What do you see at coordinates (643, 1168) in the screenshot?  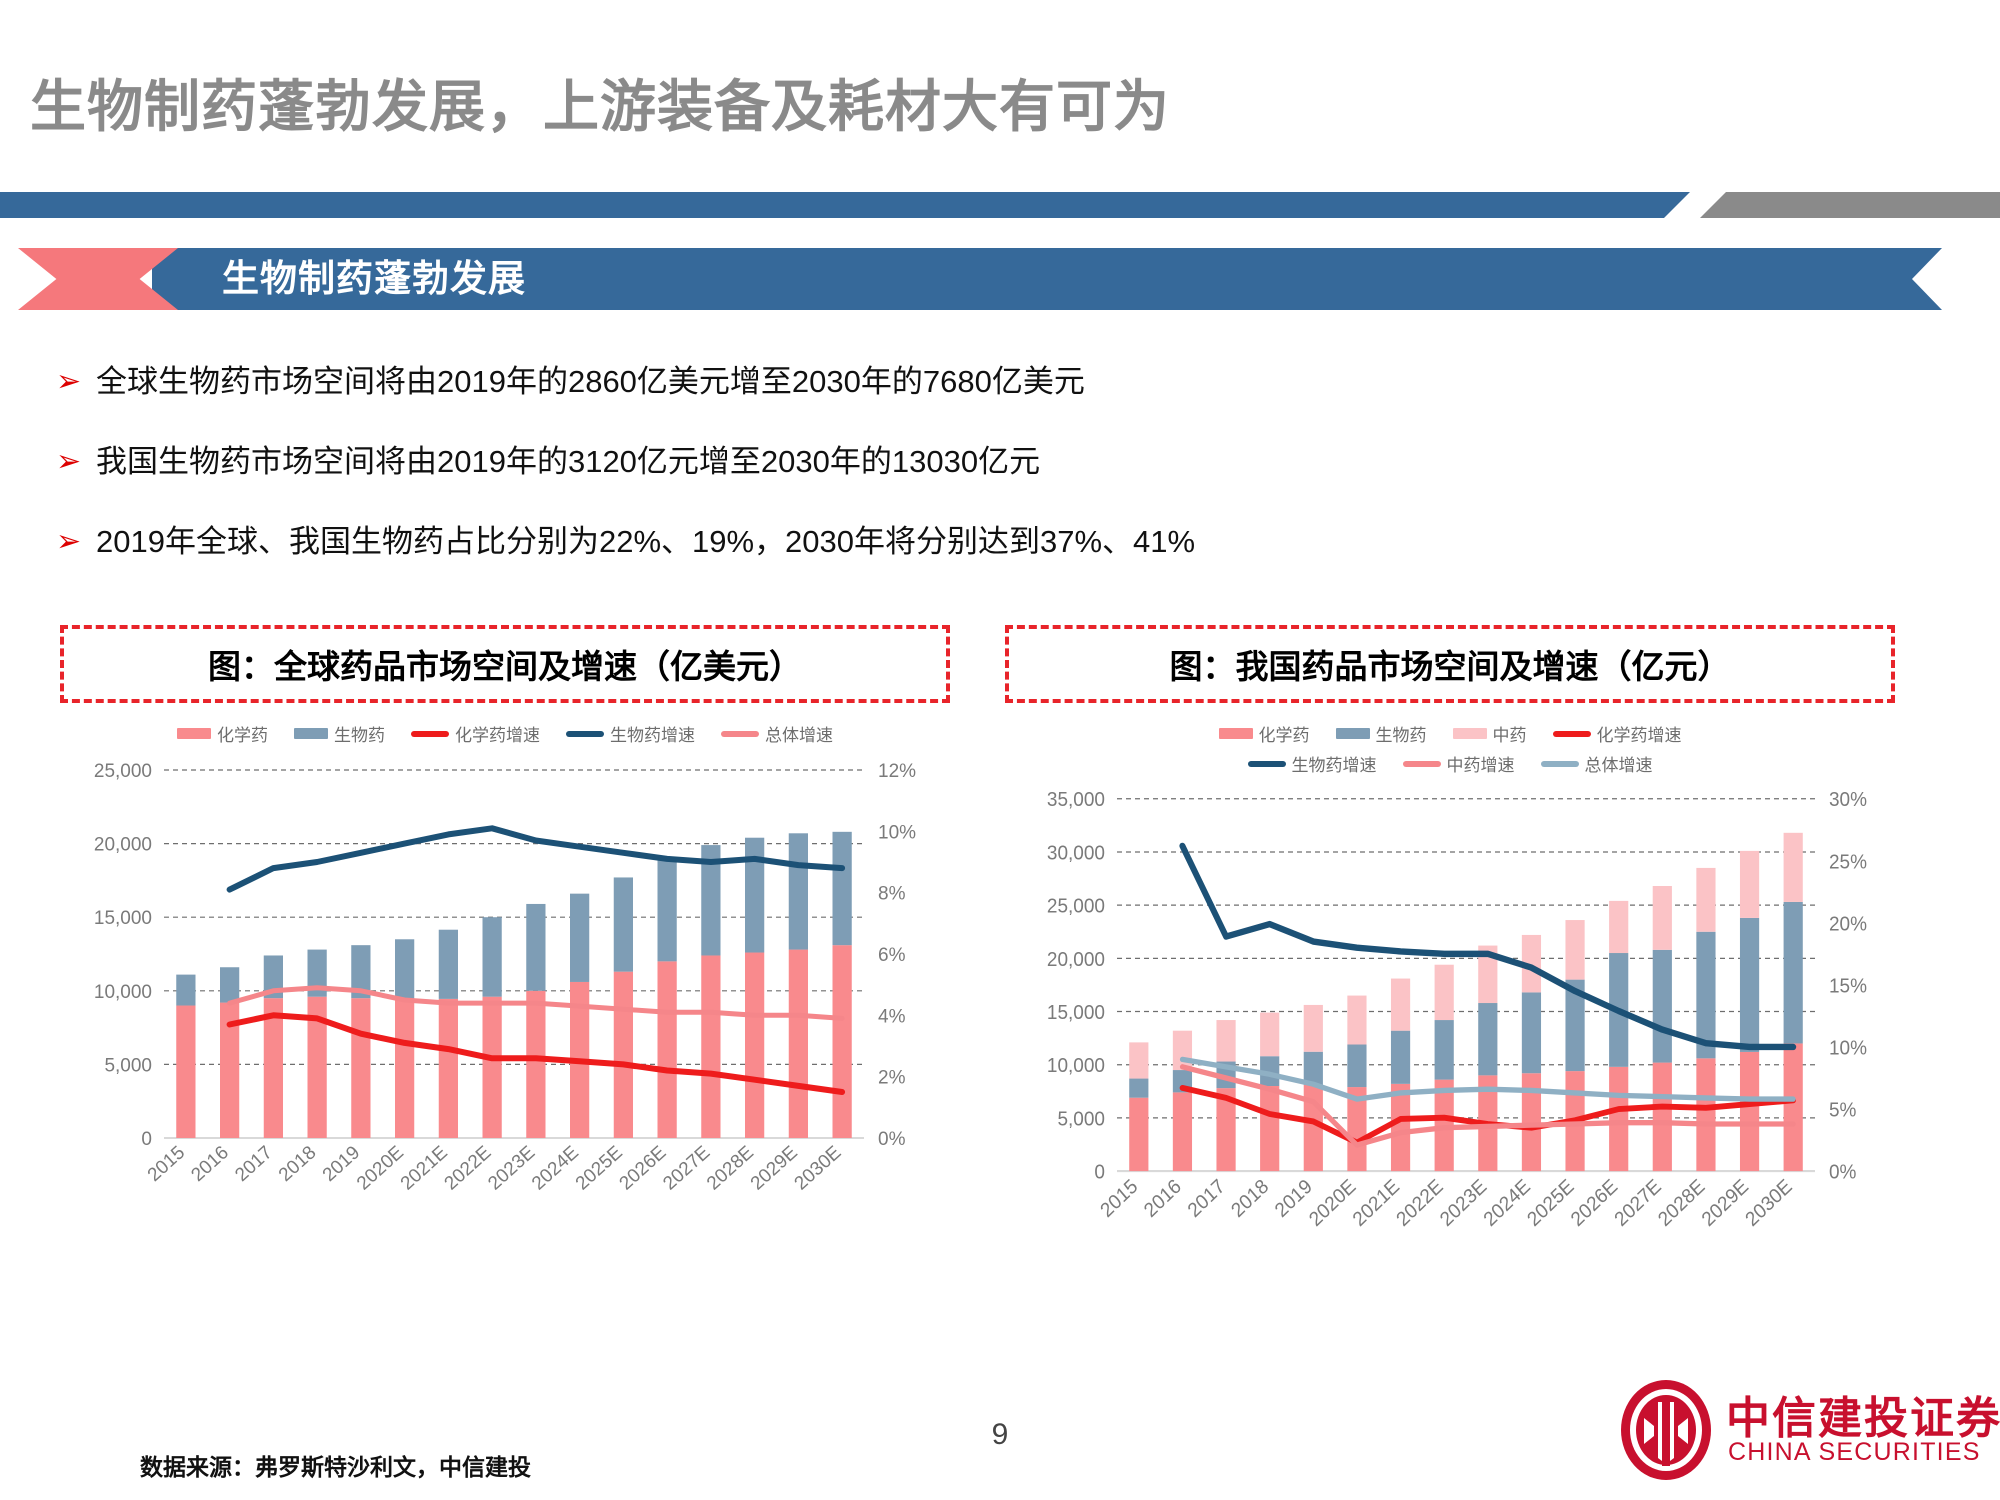 I see `x-axis-tick-label: 2026E` at bounding box center [643, 1168].